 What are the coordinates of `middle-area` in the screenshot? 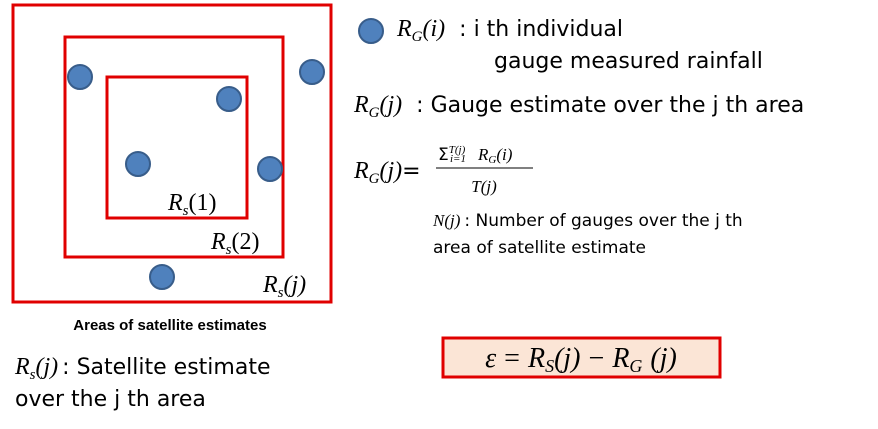 It's located at (174, 147).